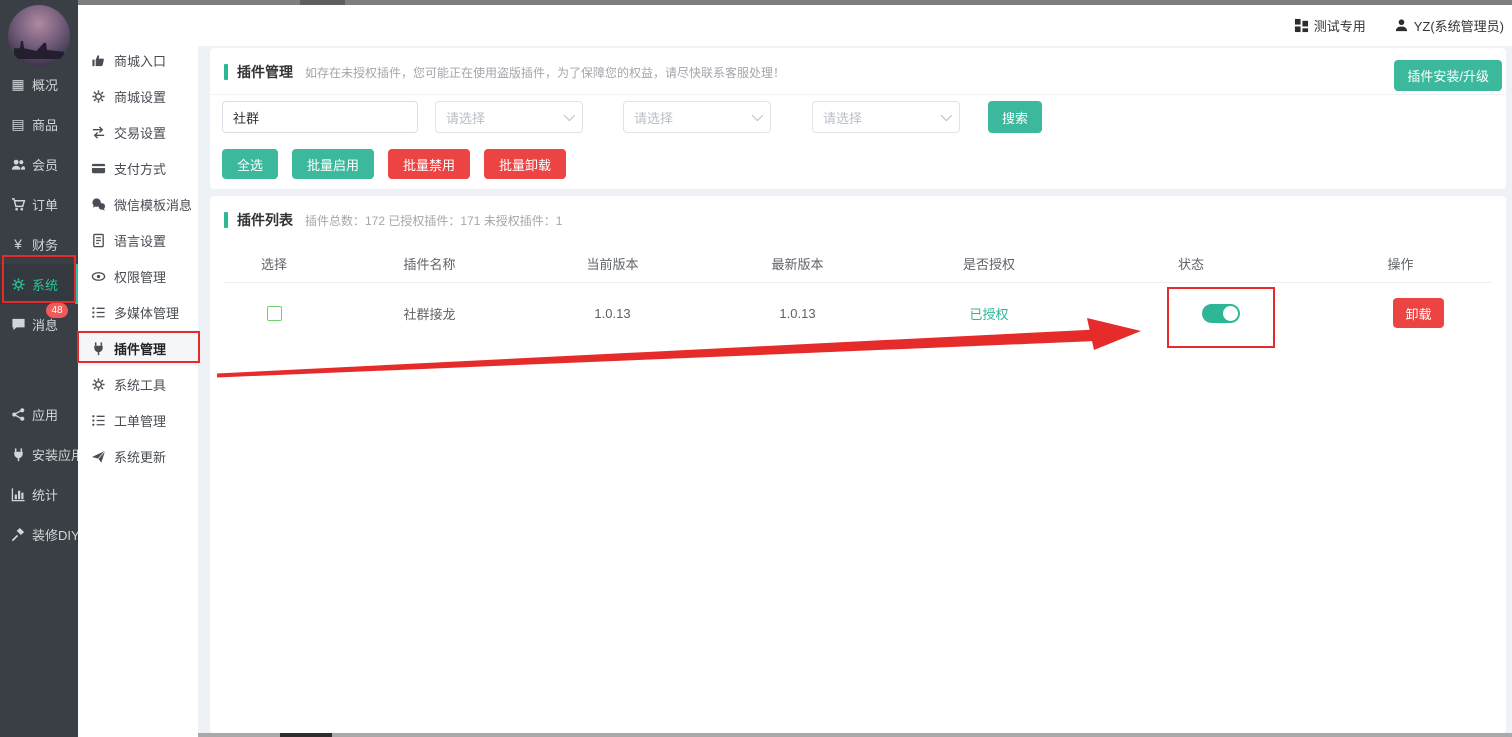  I want to click on search-filter-row: 请选择 请选择 请选择 搜索, so click(858, 117).